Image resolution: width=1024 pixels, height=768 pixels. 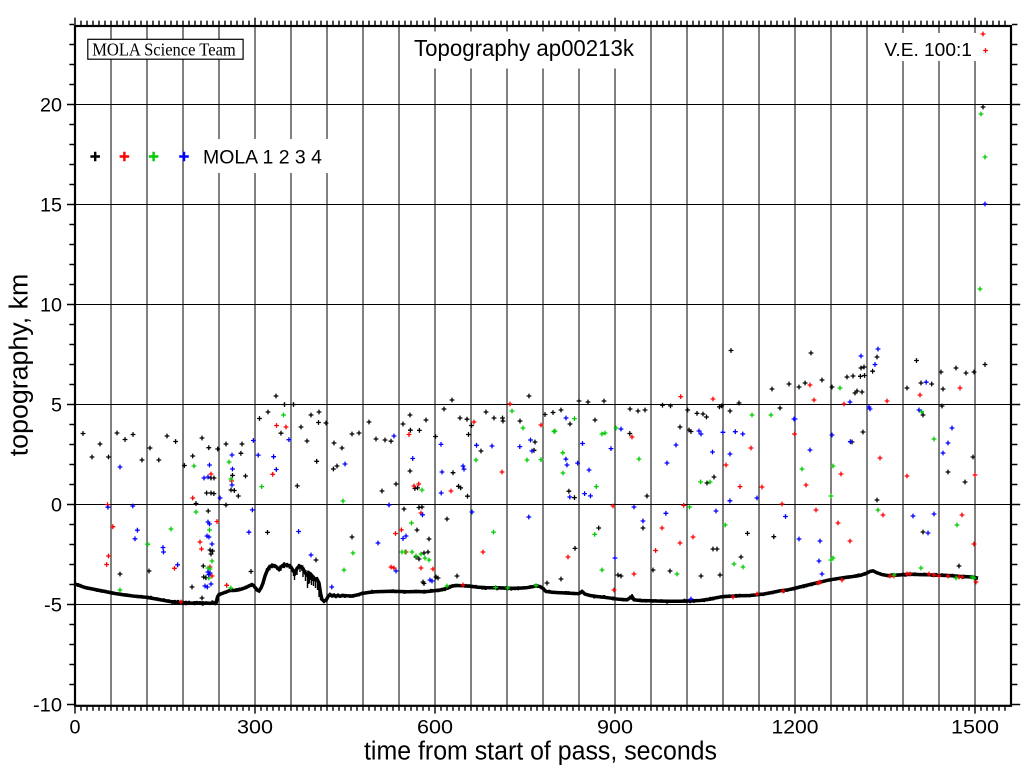 What do you see at coordinates (51, 306) in the screenshot?
I see `svg-text: 10` at bounding box center [51, 306].